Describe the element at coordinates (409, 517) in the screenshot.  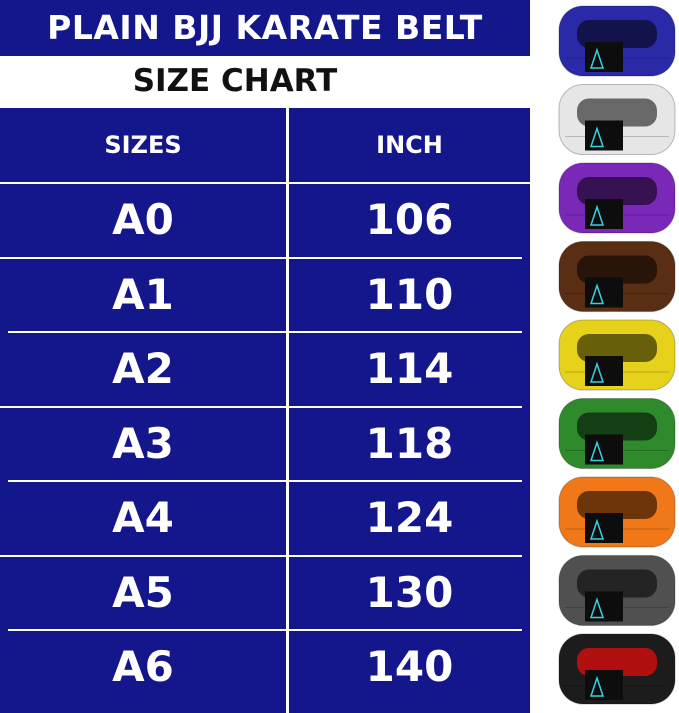
I see `table-cell: 124` at that location.